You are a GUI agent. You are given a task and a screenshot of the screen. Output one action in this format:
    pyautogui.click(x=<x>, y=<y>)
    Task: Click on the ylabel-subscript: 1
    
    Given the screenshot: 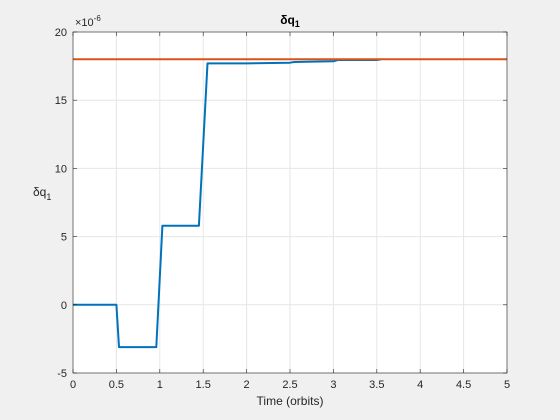 What is the action you would take?
    pyautogui.click(x=48, y=197)
    